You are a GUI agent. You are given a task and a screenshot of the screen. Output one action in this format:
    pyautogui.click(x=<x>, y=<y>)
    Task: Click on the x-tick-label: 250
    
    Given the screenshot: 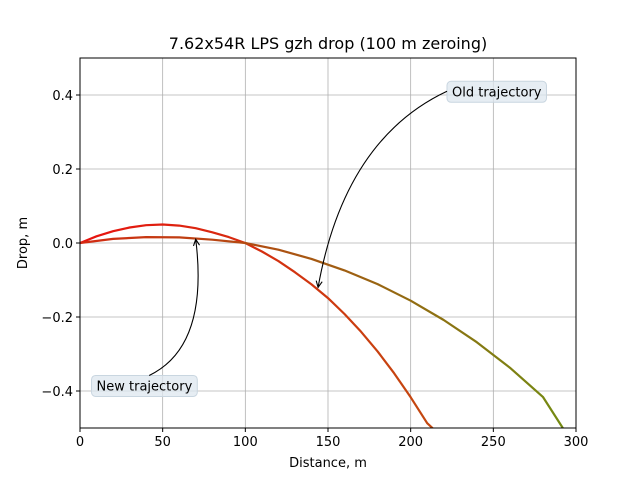 What is the action you would take?
    pyautogui.click(x=493, y=442)
    